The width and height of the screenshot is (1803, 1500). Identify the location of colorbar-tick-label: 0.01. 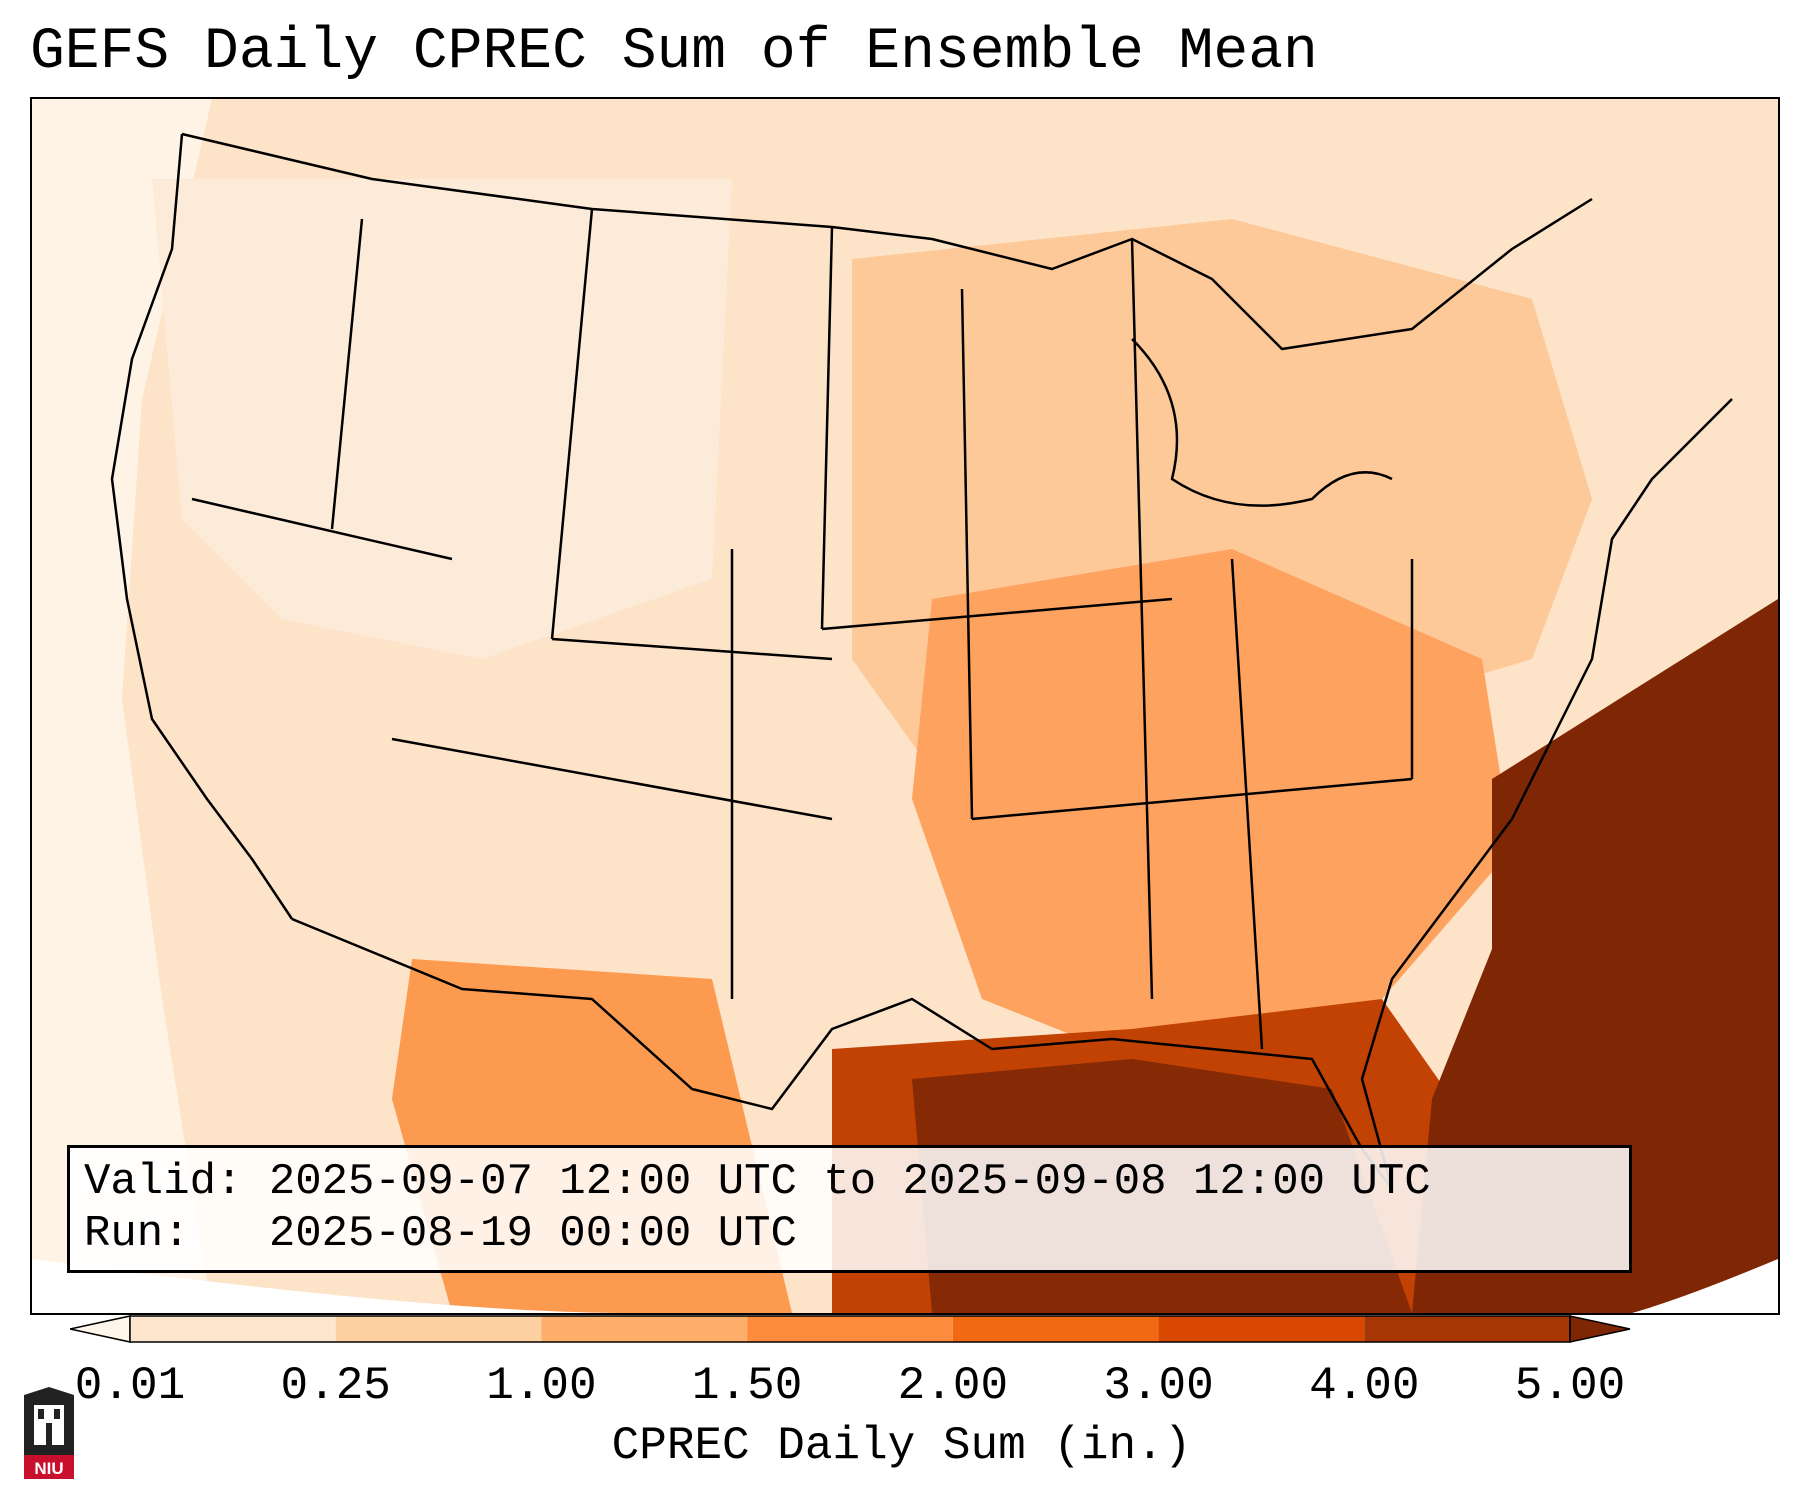
(130, 1386).